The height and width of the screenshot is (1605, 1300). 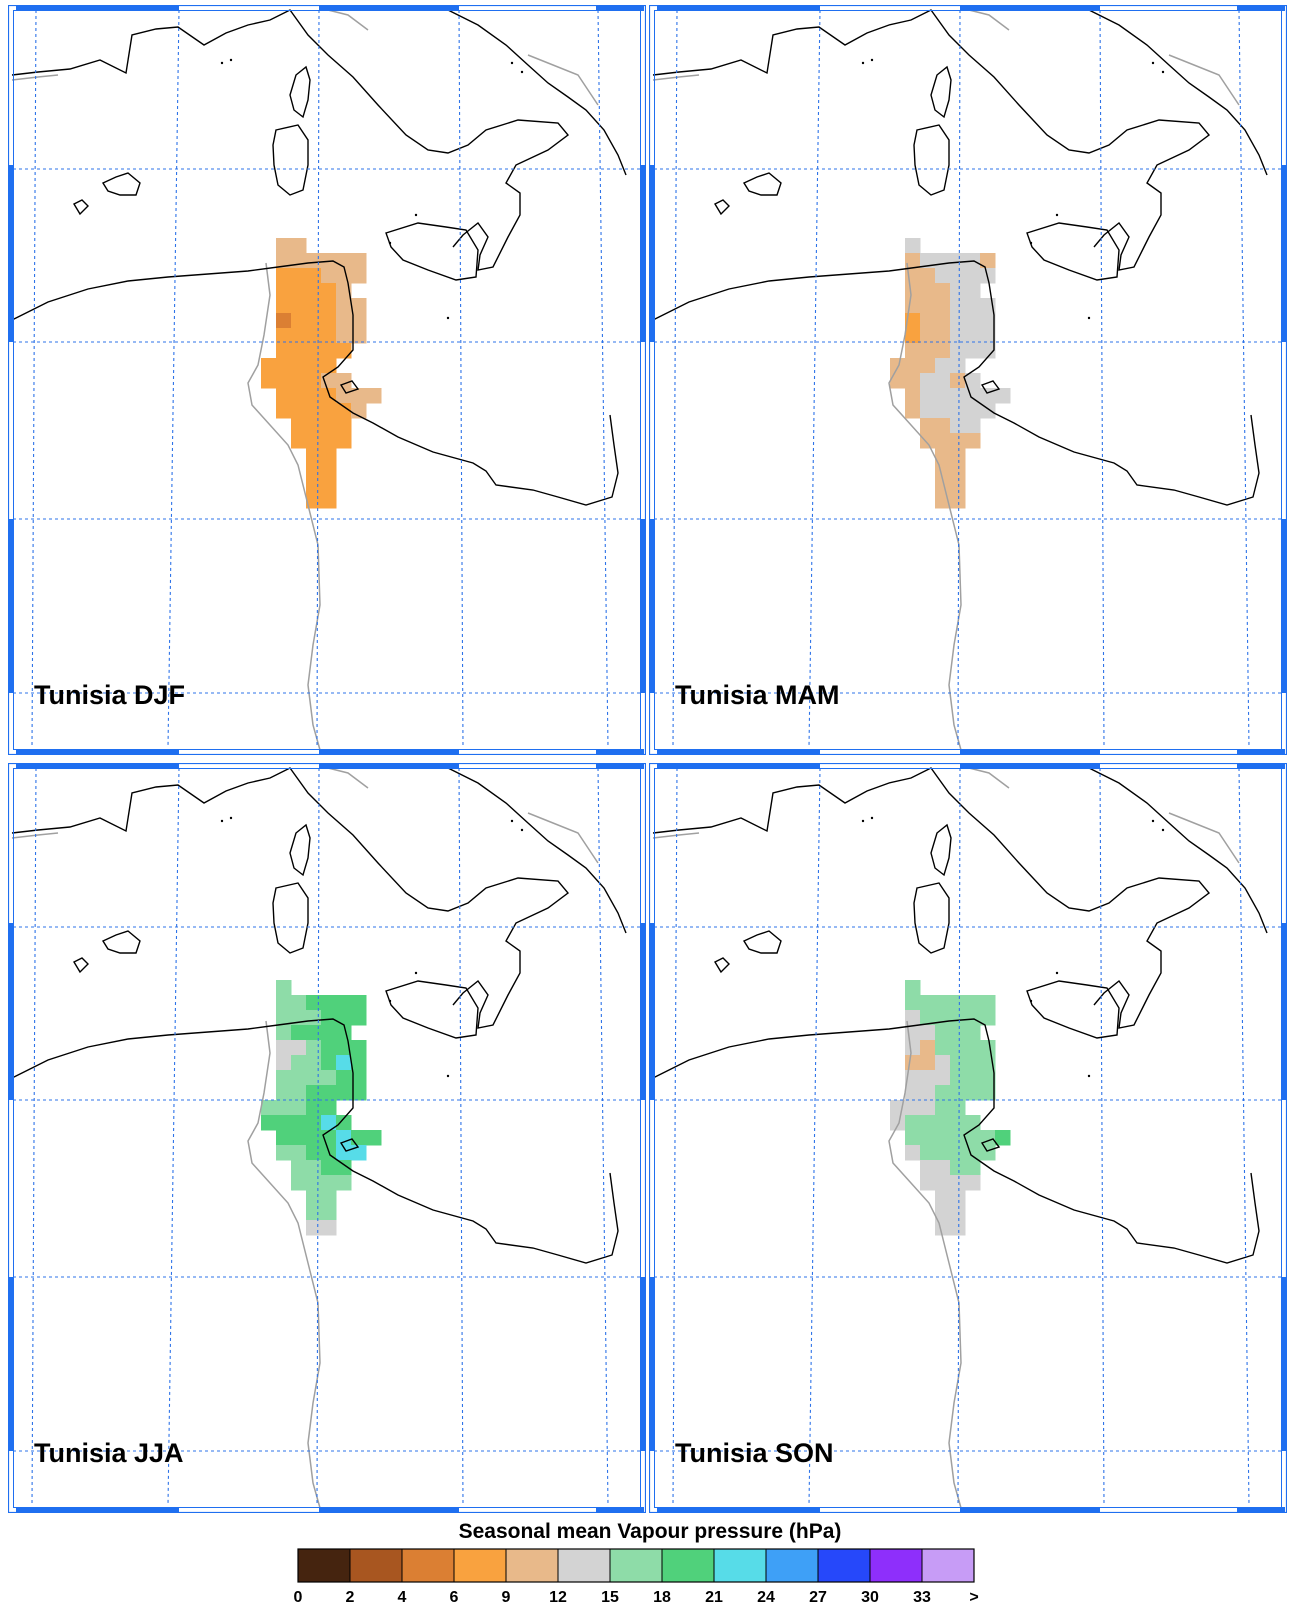 What do you see at coordinates (610, 1597) in the screenshot?
I see `legend-tick-label: 15` at bounding box center [610, 1597].